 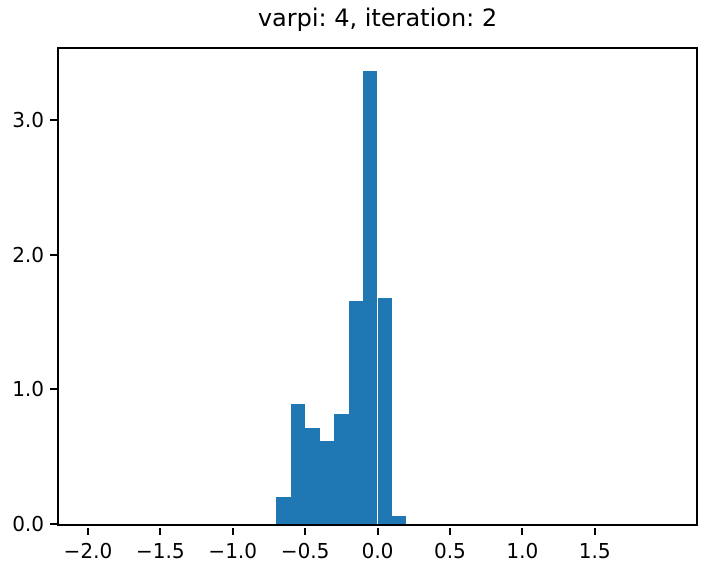 What do you see at coordinates (522, 551) in the screenshot?
I see `x-tick-label: 1.0` at bounding box center [522, 551].